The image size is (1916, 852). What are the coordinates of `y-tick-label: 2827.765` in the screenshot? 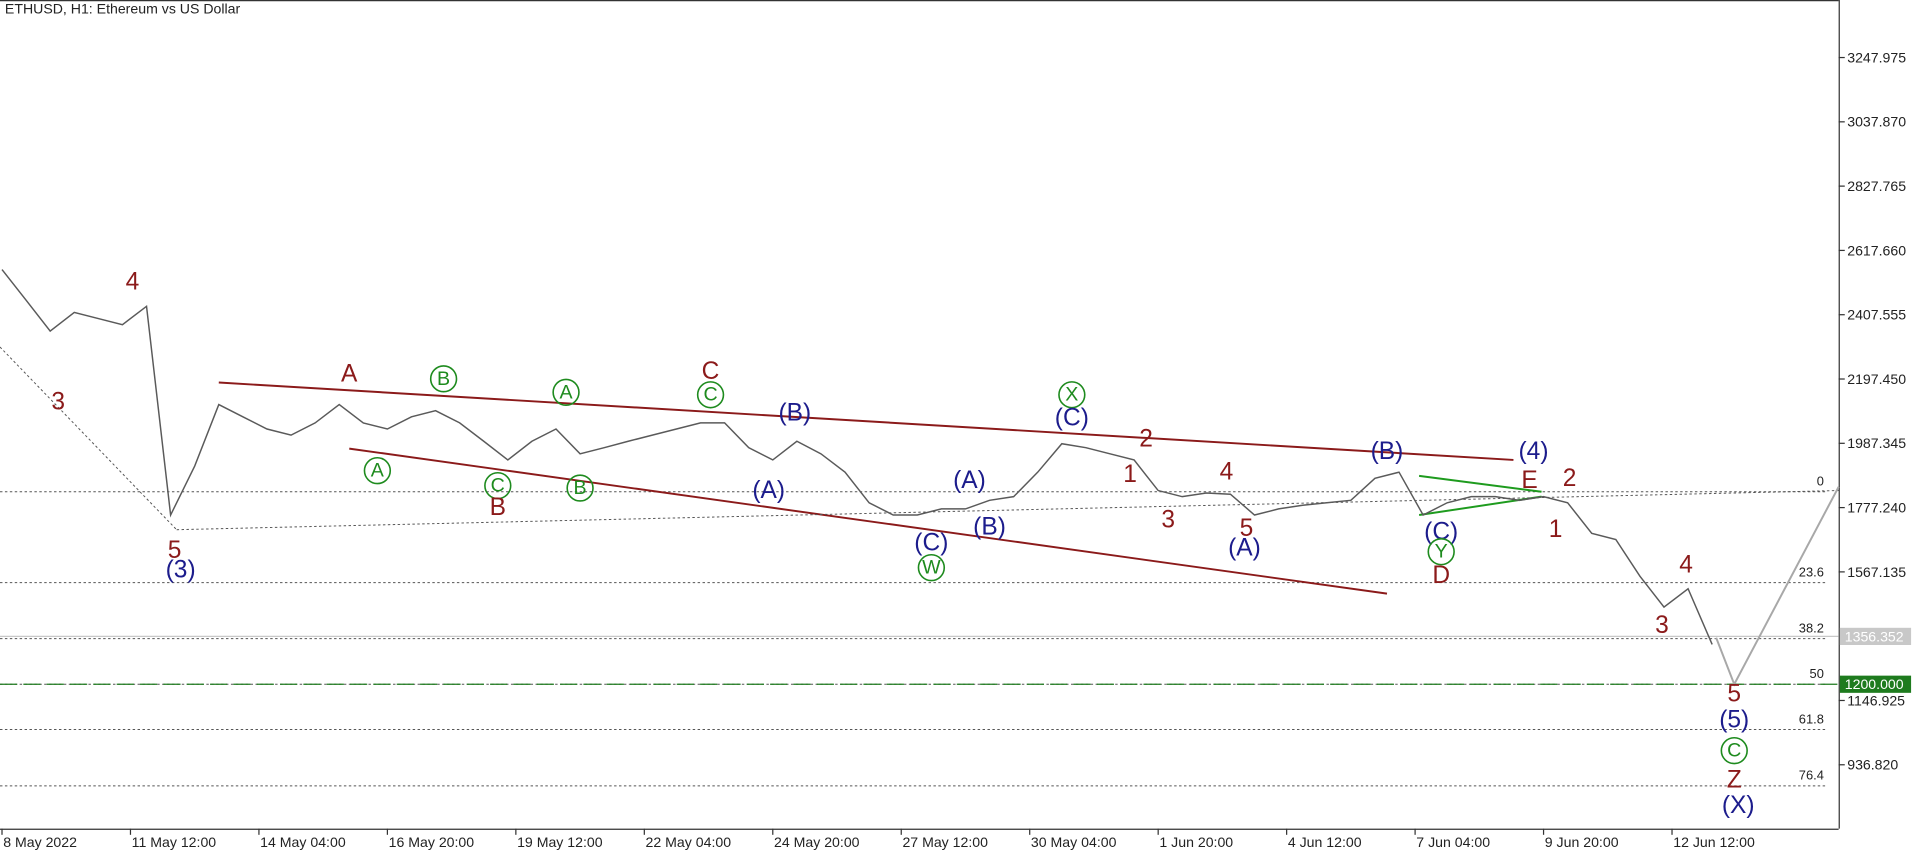 It's located at (1876, 186).